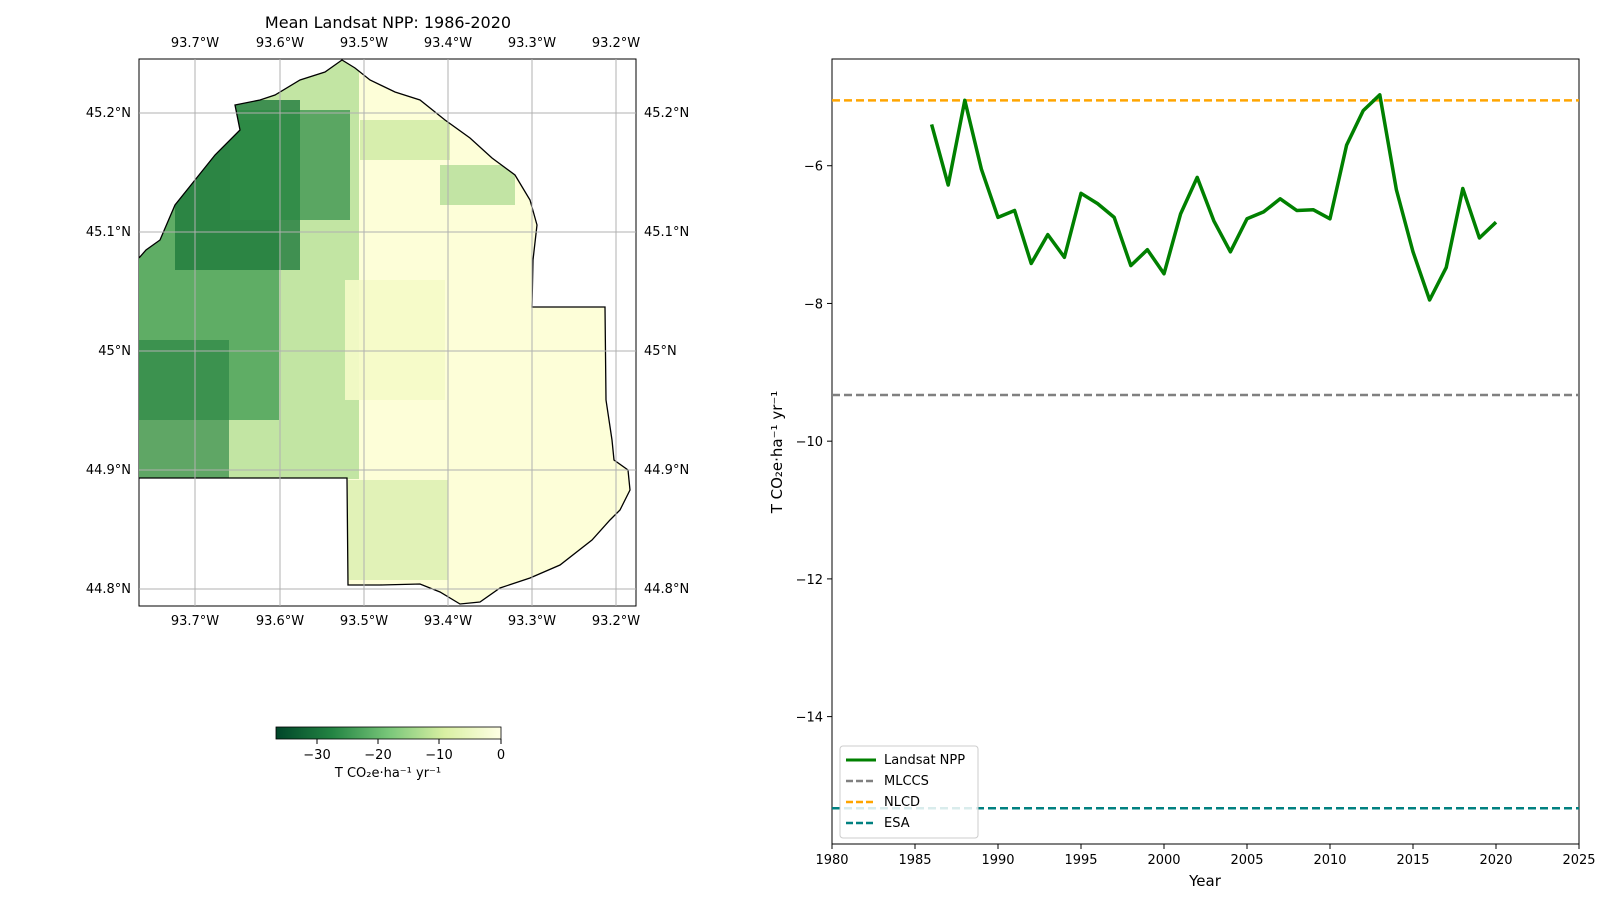  Describe the element at coordinates (897, 823) in the screenshot. I see `legend-label-esa: ESA` at that location.